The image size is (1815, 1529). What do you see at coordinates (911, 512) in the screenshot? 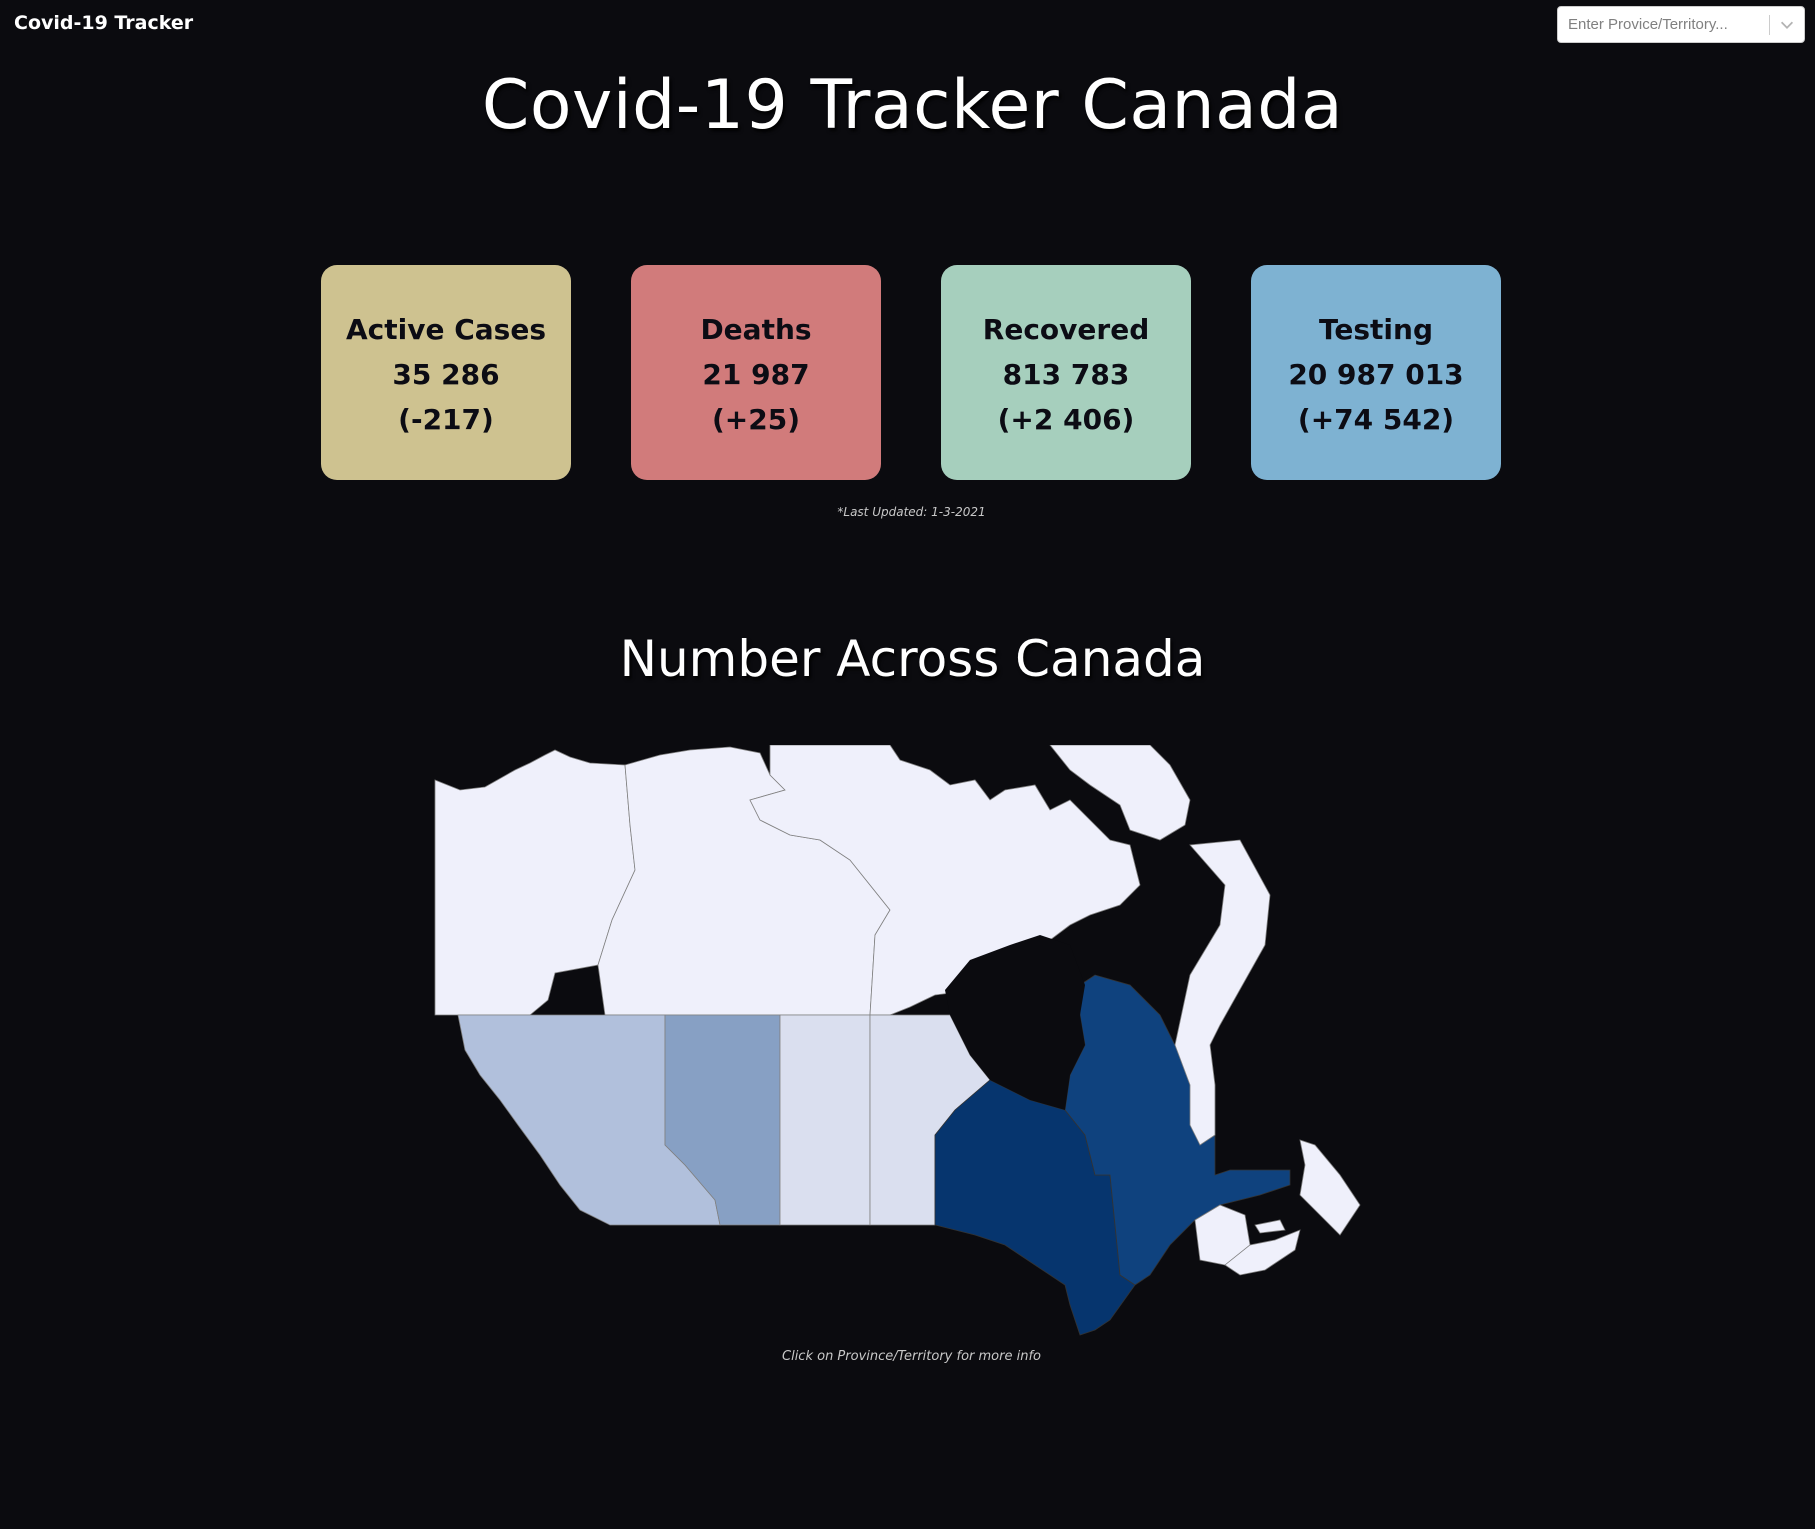
I see `last-updated-note: *Last Updated: 1-3-2021` at bounding box center [911, 512].